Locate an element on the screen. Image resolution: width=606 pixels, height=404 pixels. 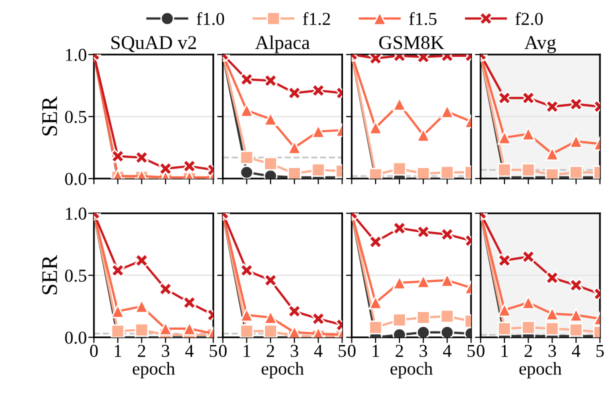
chart-title: Avg is located at coordinates (540, 45).